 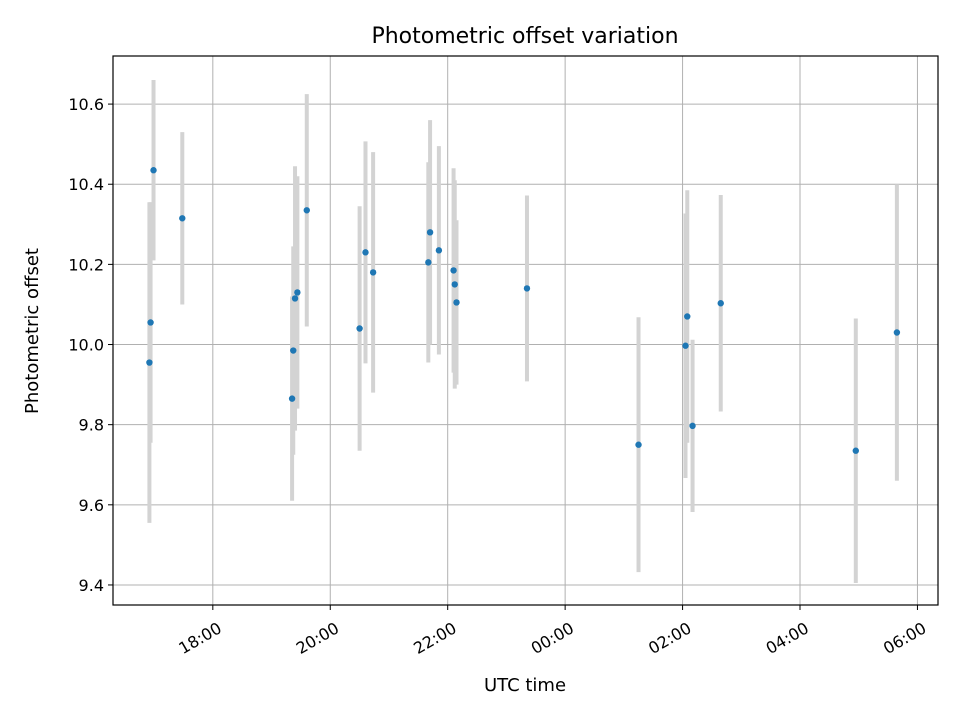 I want to click on x-tick-label: 04:00, so click(x=787, y=638).